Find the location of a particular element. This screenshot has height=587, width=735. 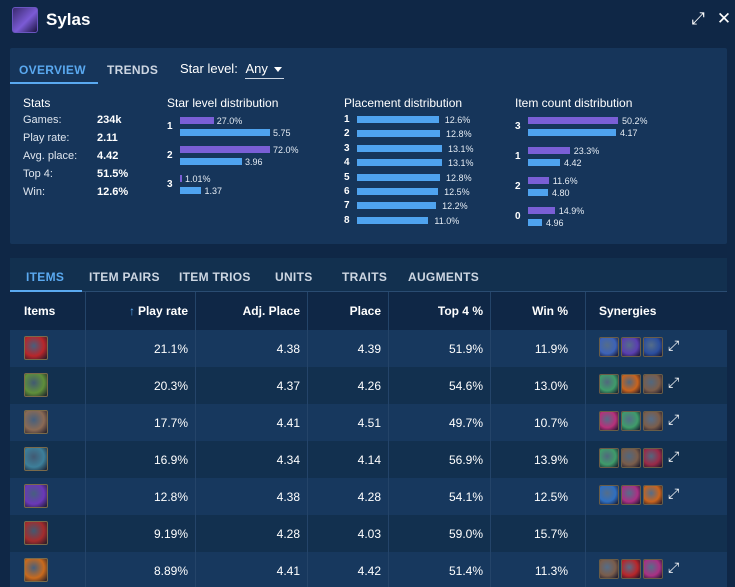

red-slash-icon is located at coordinates (631, 569).